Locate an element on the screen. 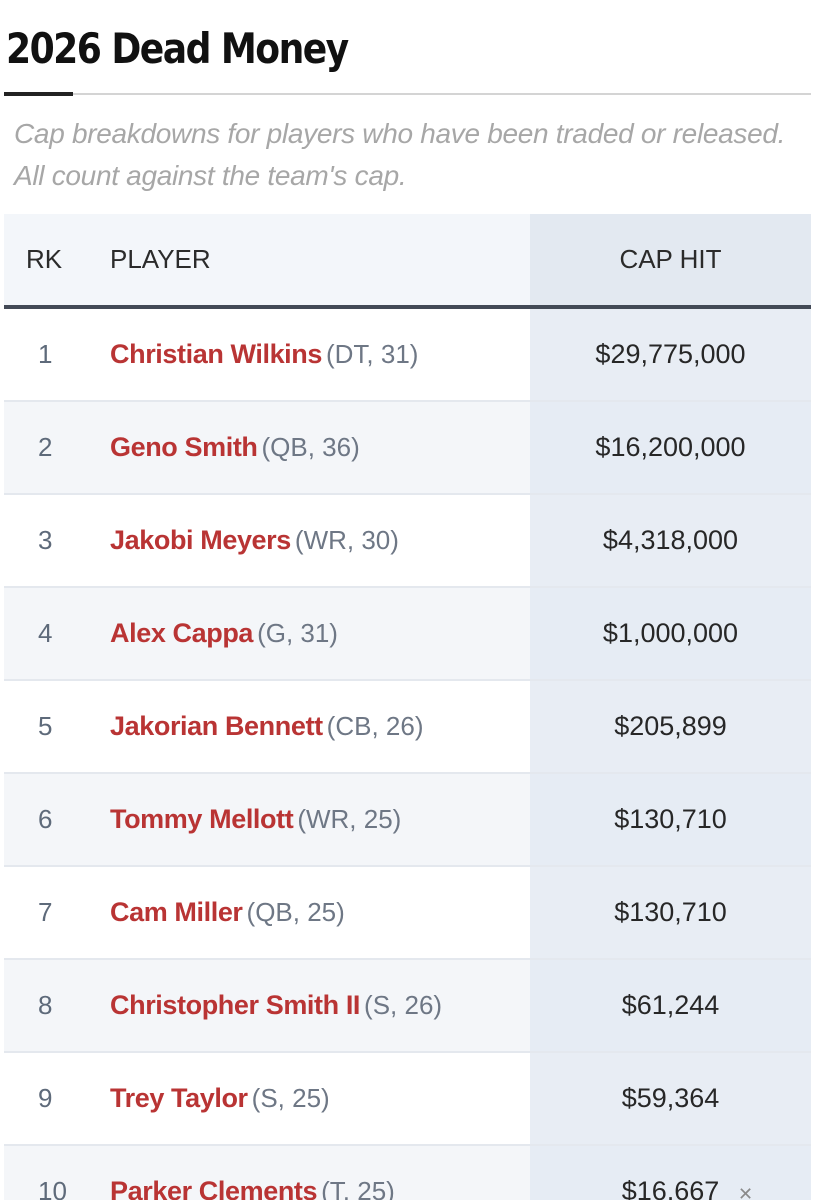  table-row: 10 Parker Clements (T, 25) $16,667 is located at coordinates (407, 1172).